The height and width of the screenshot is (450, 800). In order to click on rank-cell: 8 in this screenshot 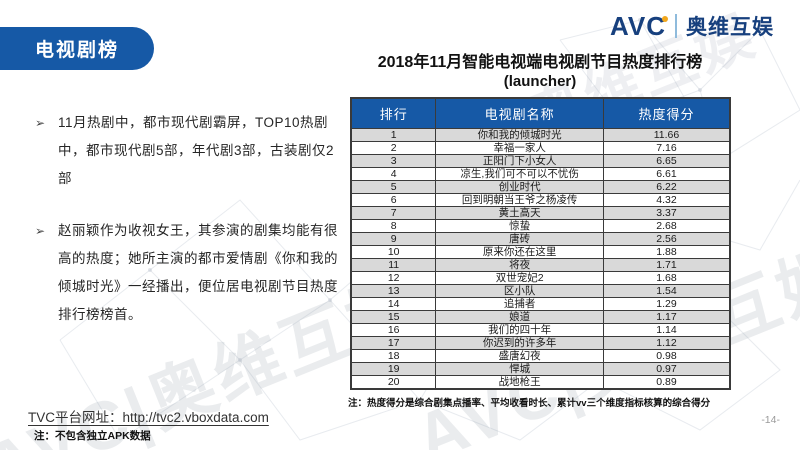, I will do `click(393, 225)`.